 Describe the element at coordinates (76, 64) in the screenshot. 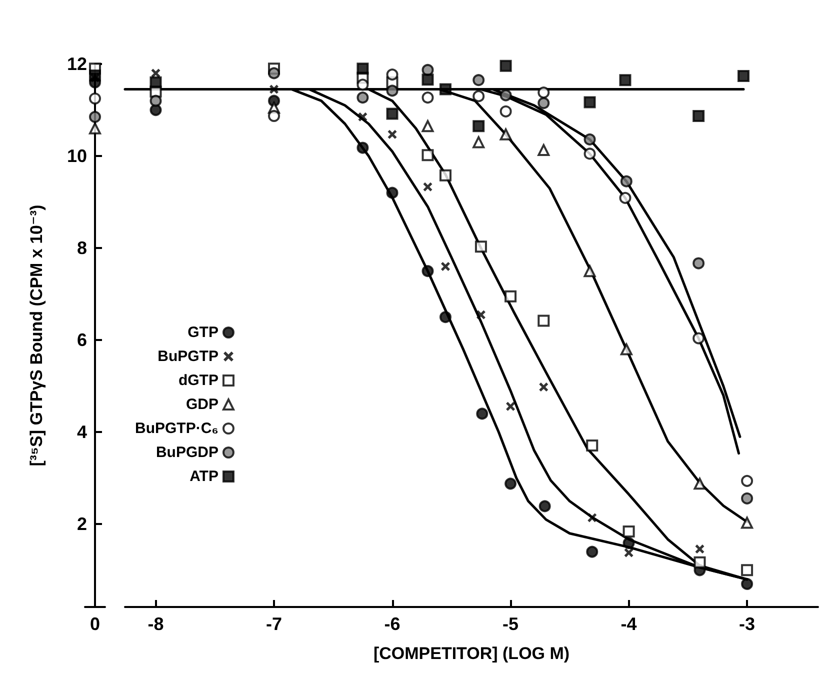

I see `y-tick-label: 12` at that location.